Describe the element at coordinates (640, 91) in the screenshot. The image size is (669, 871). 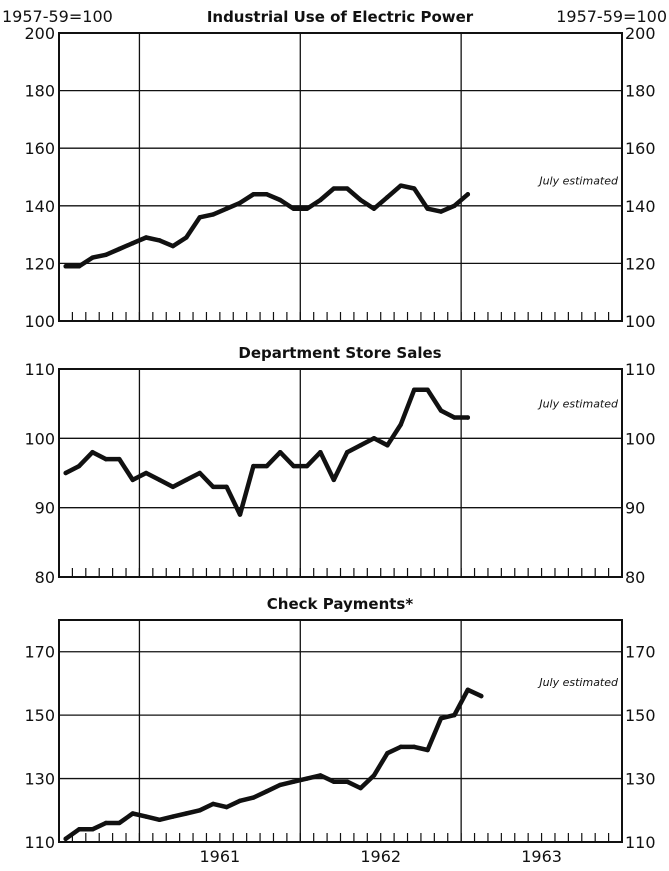
I see `y-tick-label-right: 180` at that location.